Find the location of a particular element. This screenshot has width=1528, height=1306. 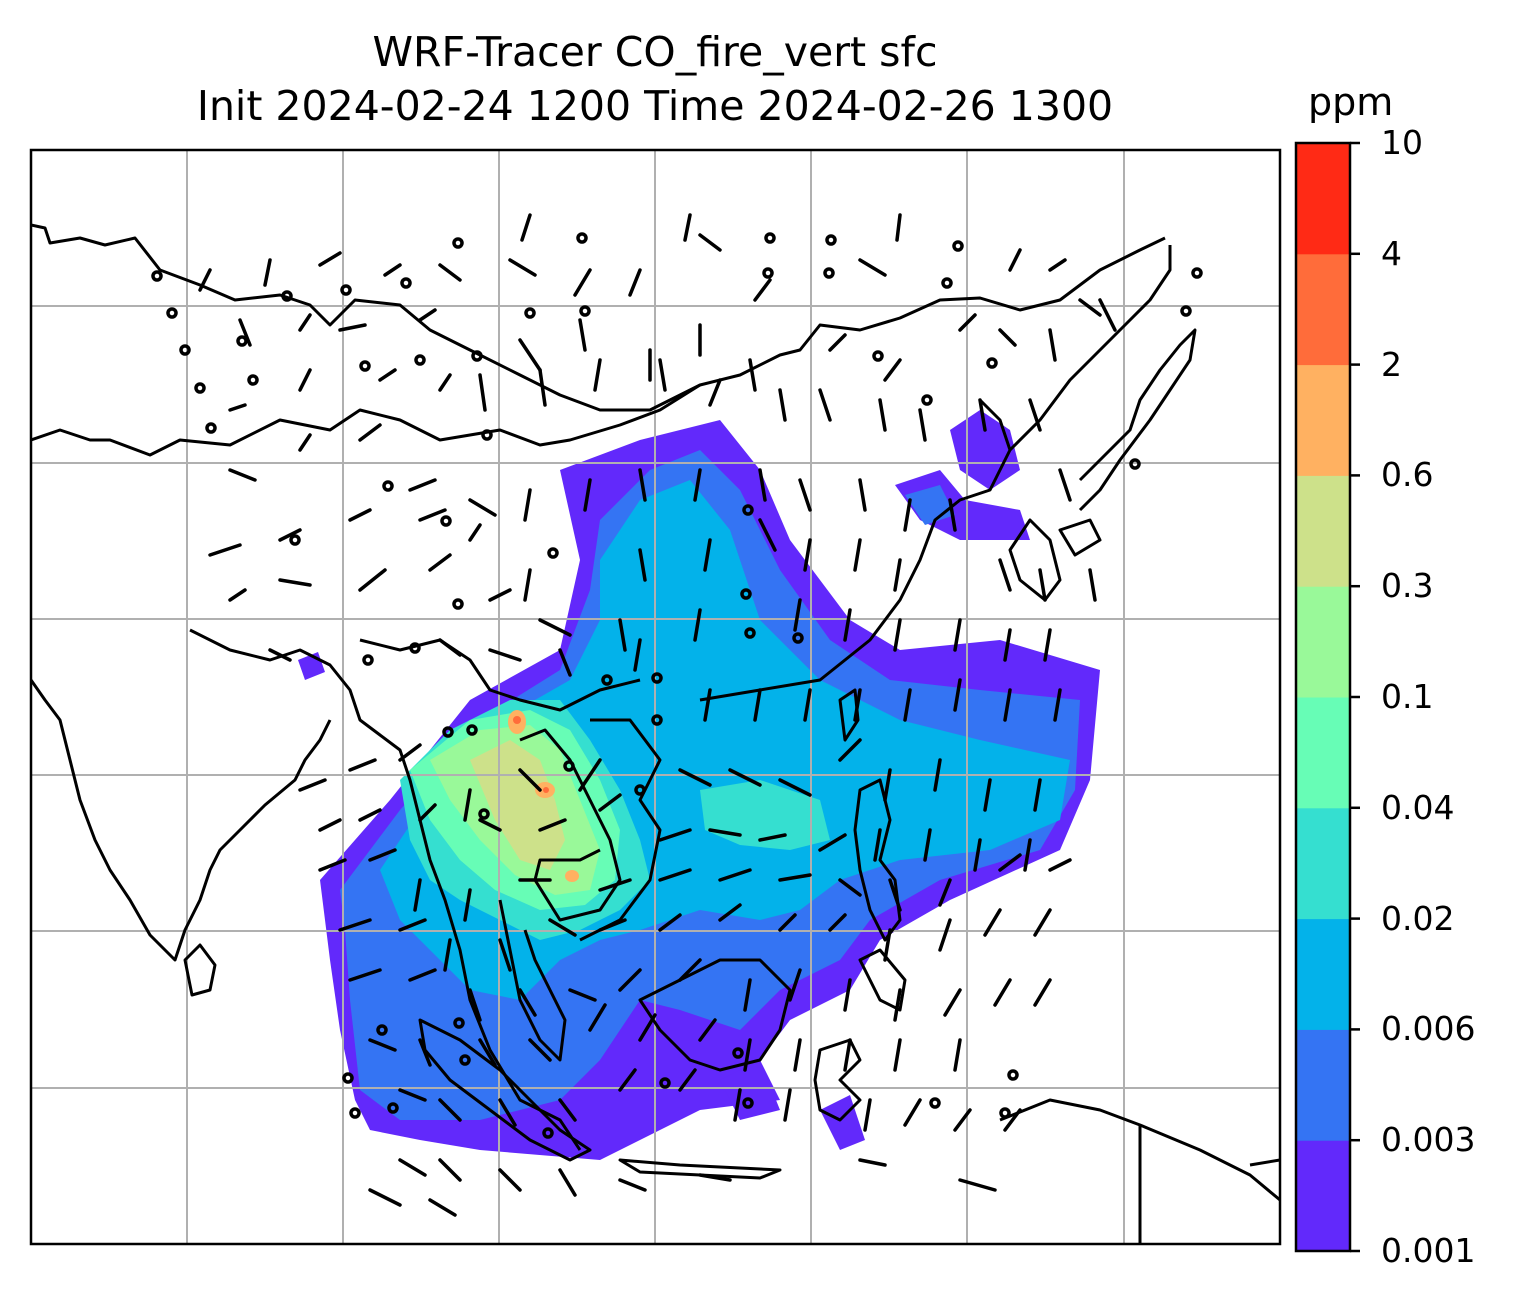

colorbar-tick-label: 0.003 is located at coordinates (1428, 1140).